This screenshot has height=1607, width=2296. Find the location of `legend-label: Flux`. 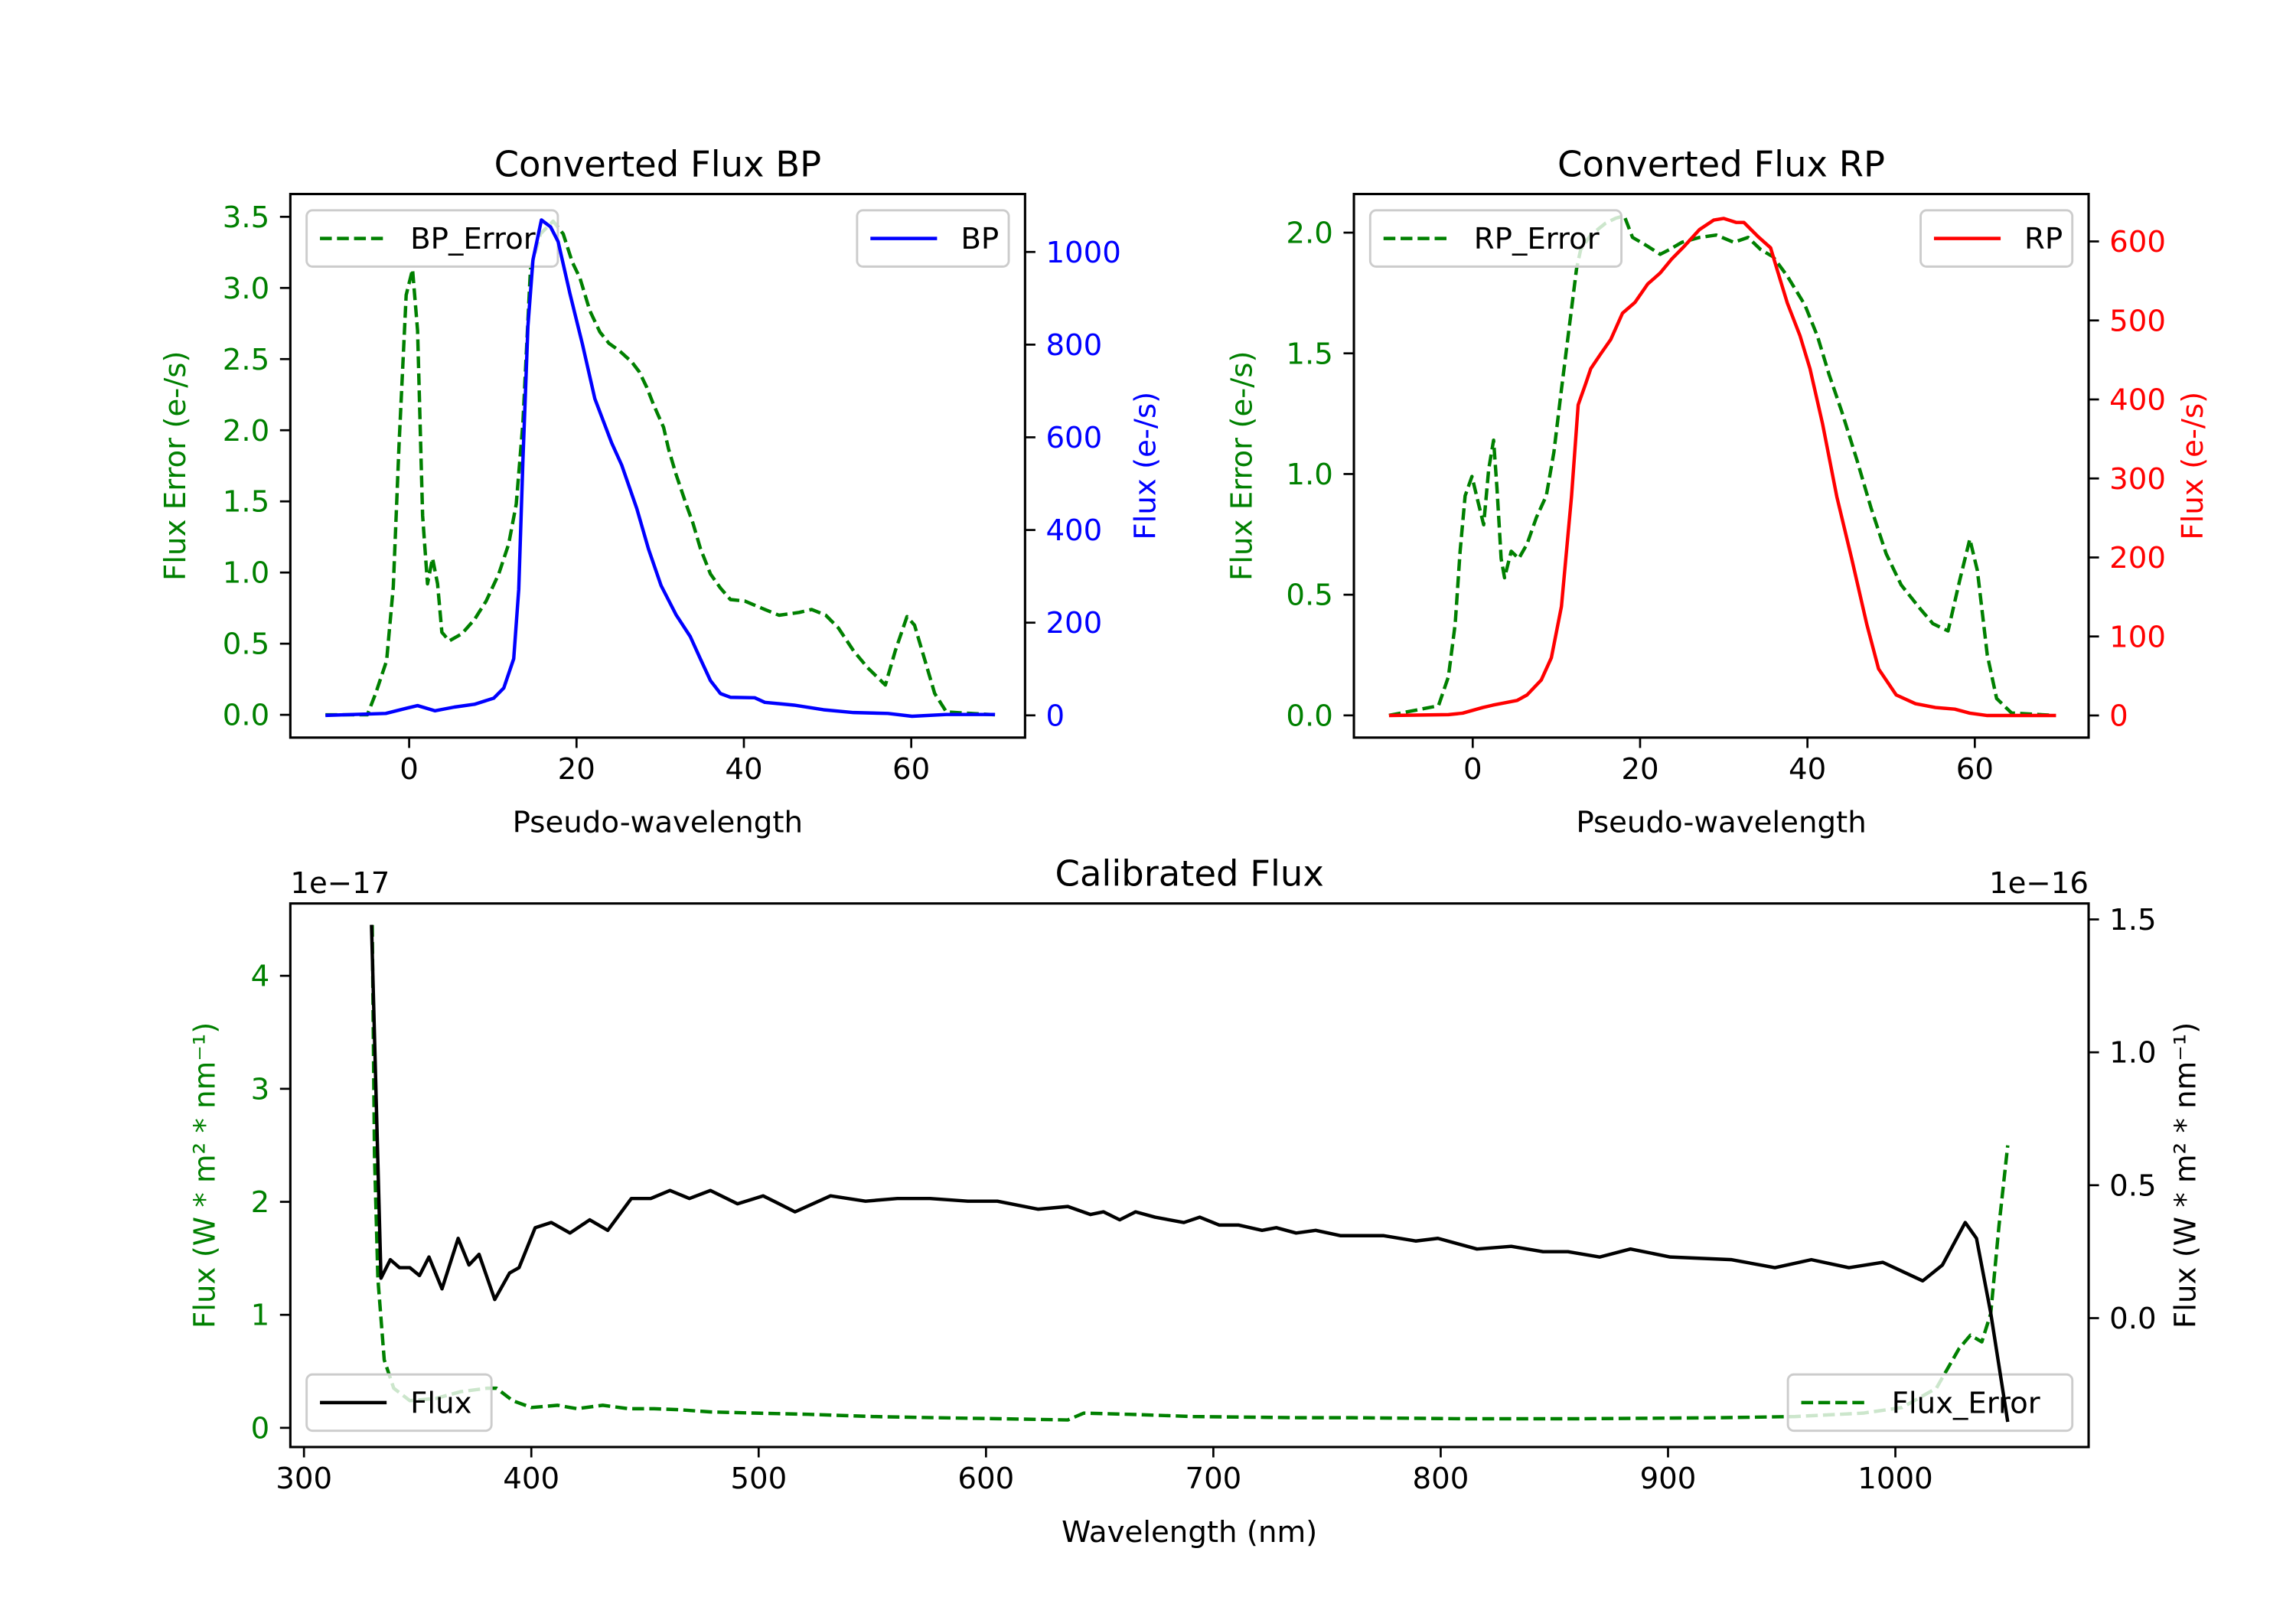

legend-label: Flux is located at coordinates (440, 1403).